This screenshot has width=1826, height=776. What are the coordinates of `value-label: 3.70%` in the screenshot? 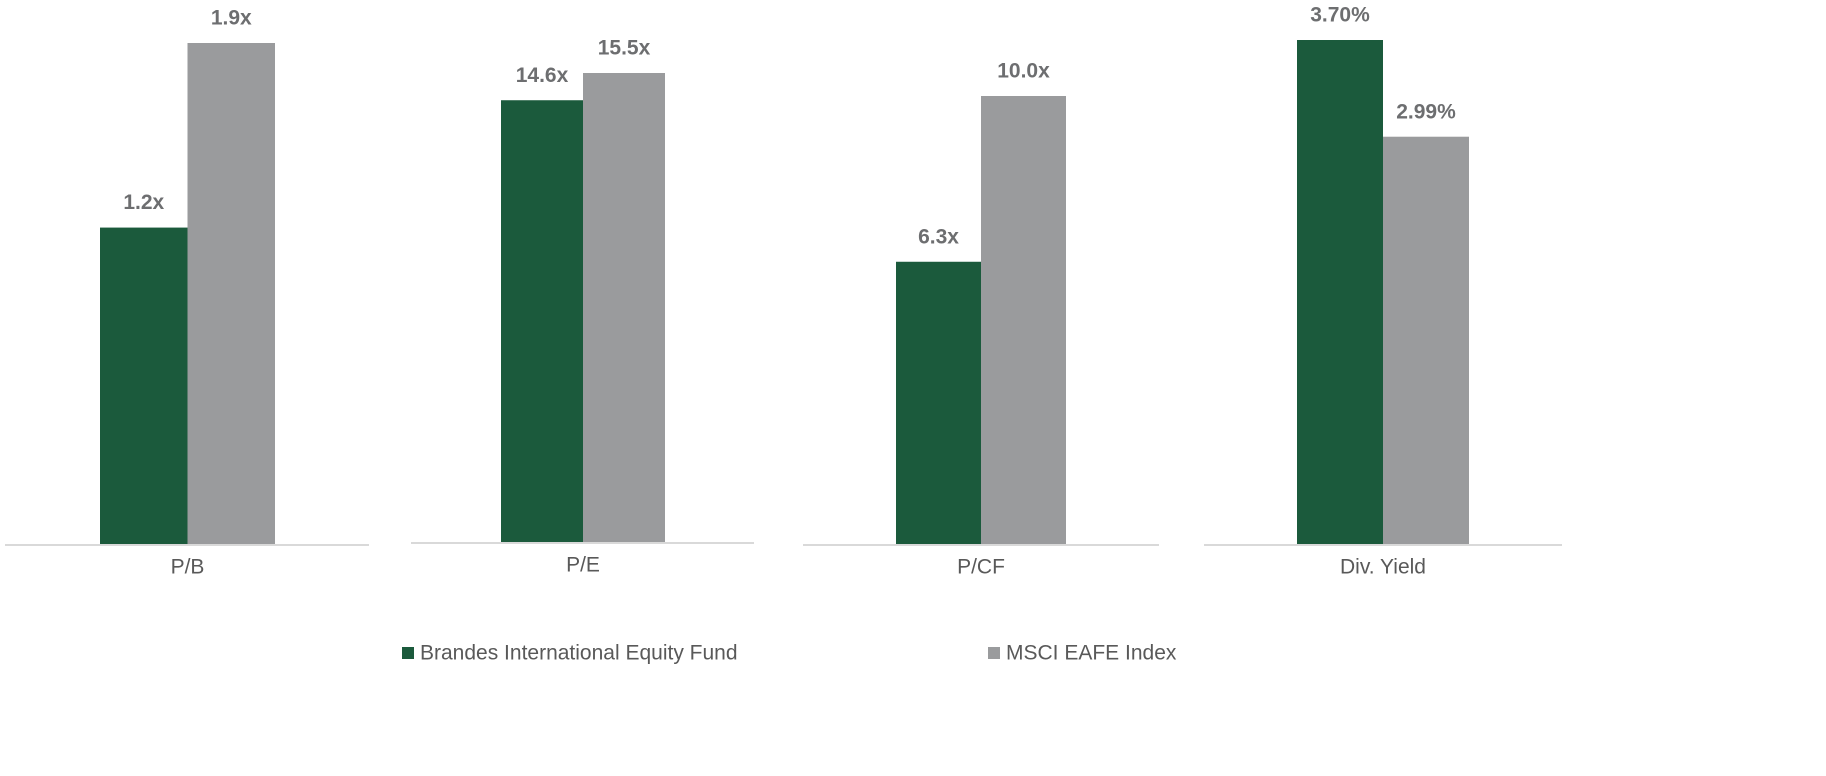 It's located at (1340, 15).